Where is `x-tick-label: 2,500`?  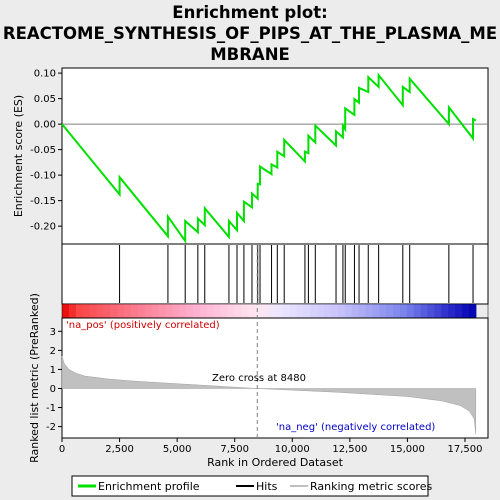
x-tick-label: 2,500 is located at coordinates (119, 449).